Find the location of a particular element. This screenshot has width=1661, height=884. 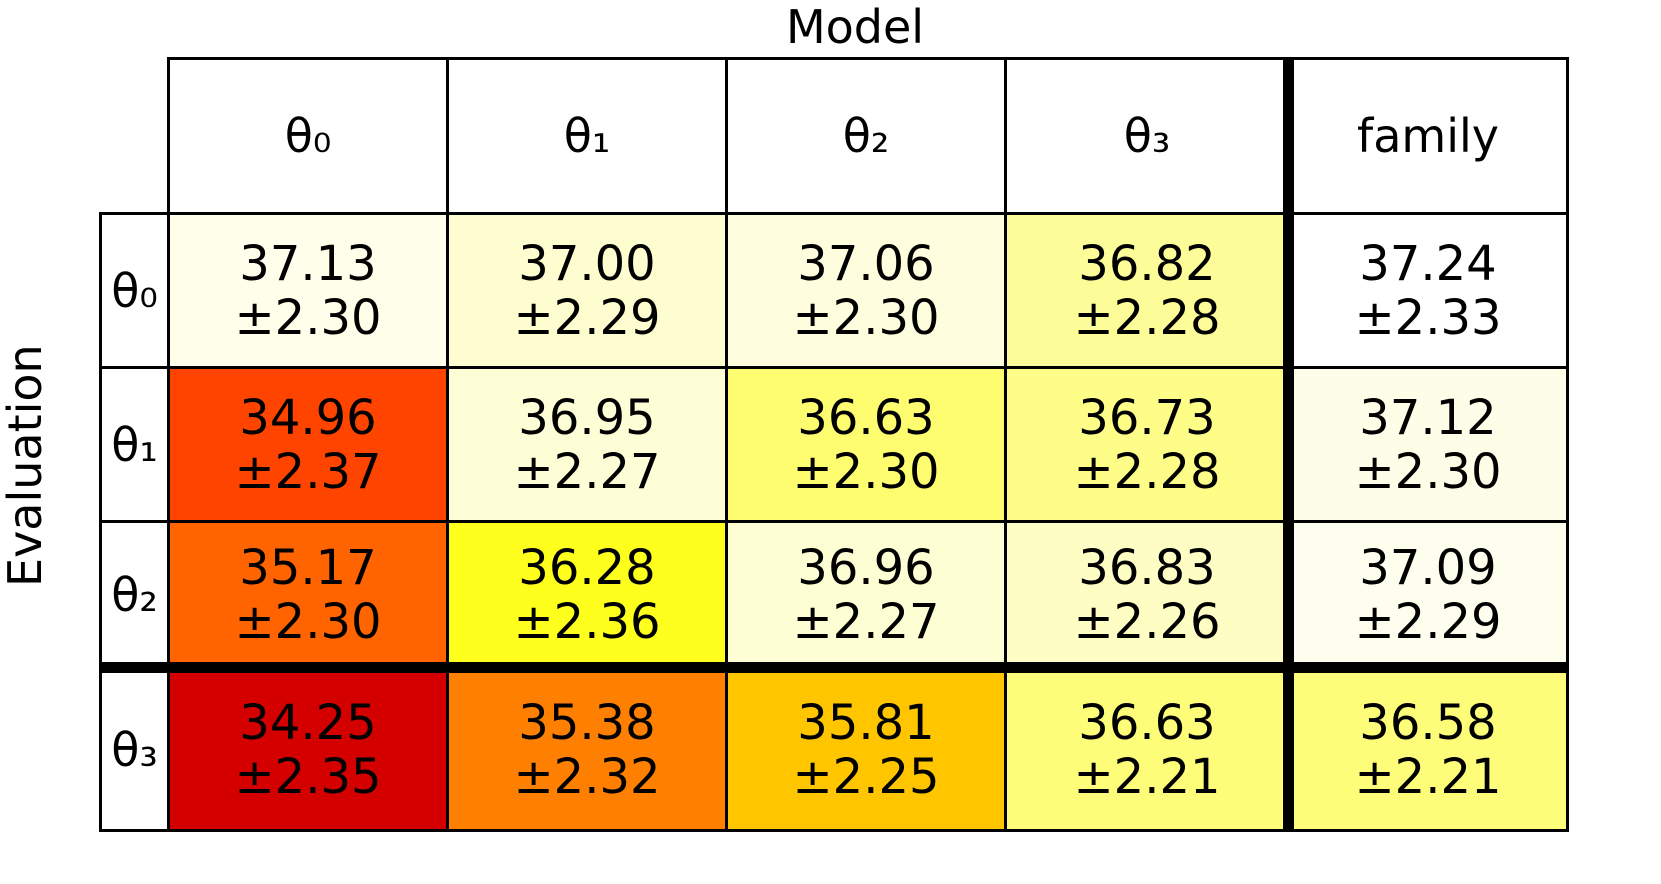

cell: 35.17 ±2.30 is located at coordinates (308, 595).